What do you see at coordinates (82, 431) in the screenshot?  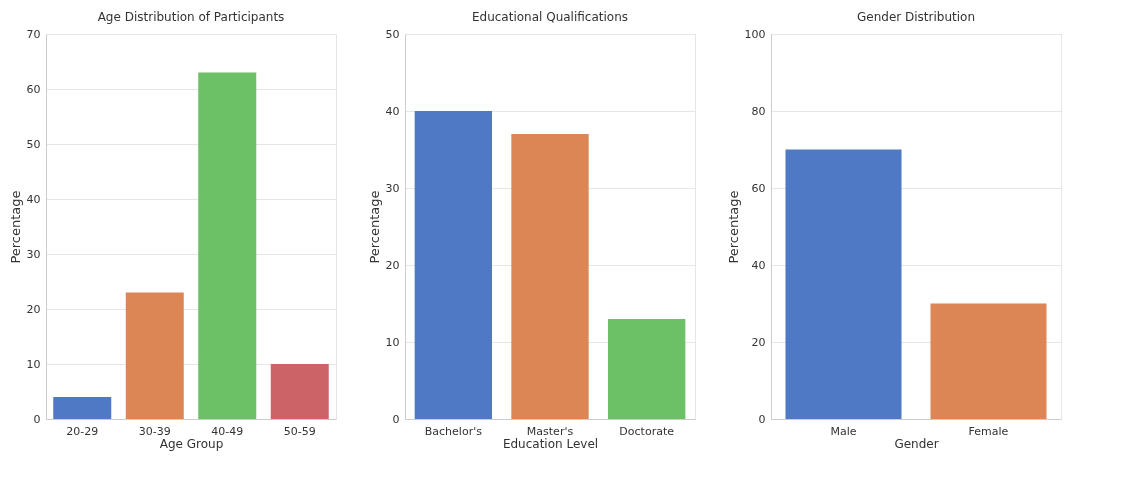 I see `x-tick-label: 20-29` at bounding box center [82, 431].